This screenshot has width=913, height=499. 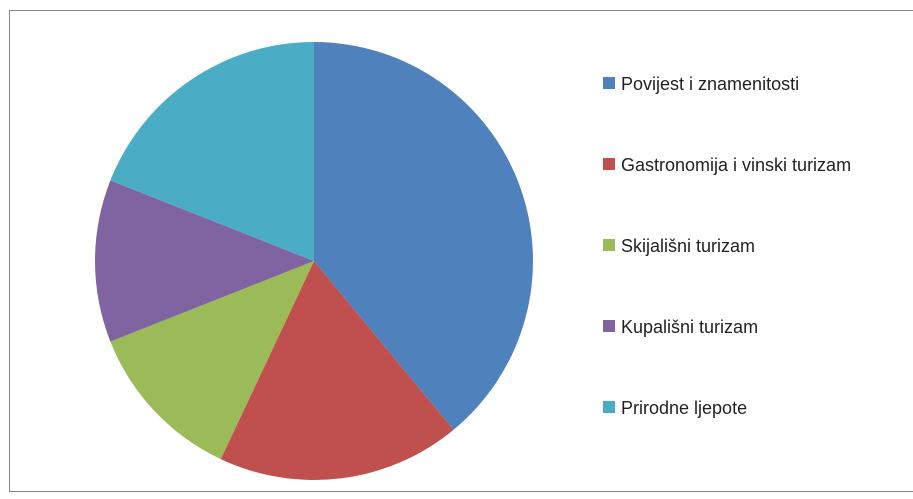 I want to click on legend-item: Skijališni turizam, so click(x=753, y=270).